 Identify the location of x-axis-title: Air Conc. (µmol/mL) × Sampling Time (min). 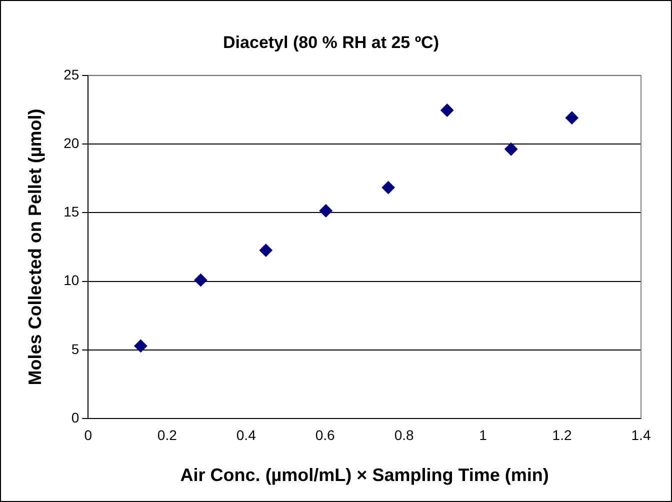
(364, 475).